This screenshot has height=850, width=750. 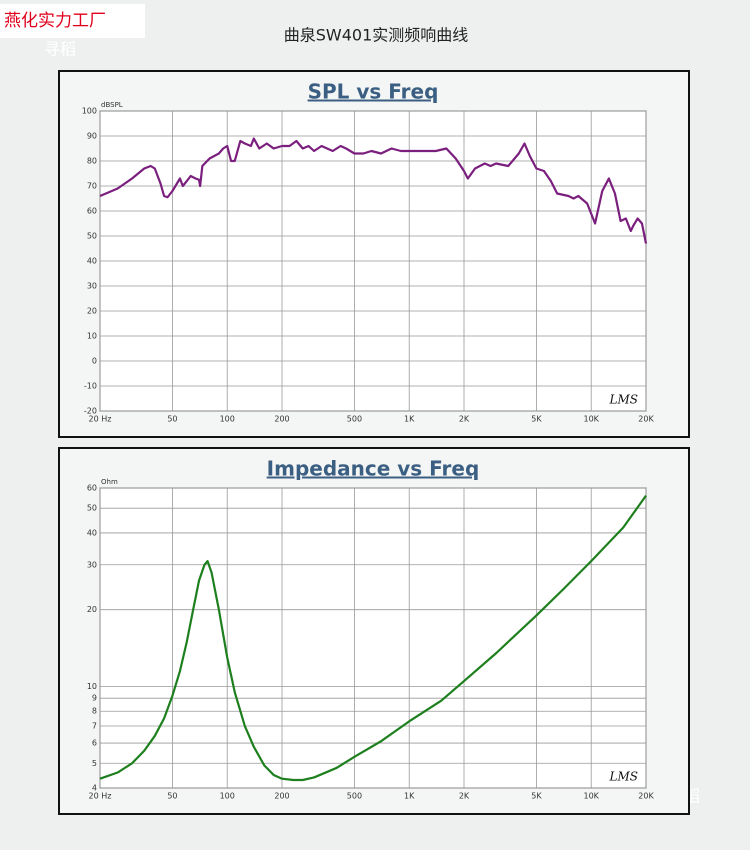 I want to click on chart-title: SPL vs Freq, so click(x=373, y=92).